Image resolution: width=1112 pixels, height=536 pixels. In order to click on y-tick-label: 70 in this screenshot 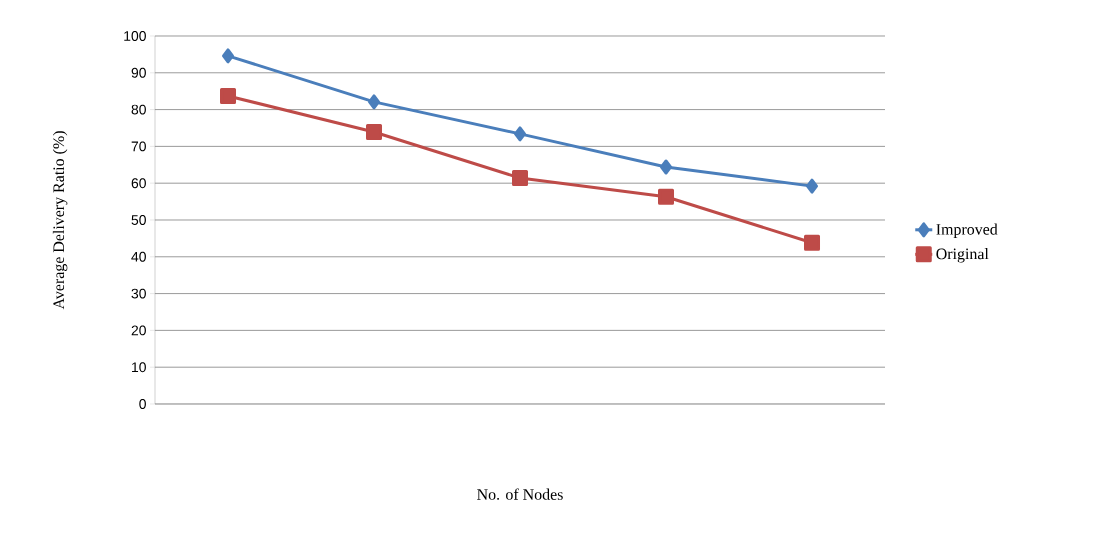, I will do `click(138, 146)`.